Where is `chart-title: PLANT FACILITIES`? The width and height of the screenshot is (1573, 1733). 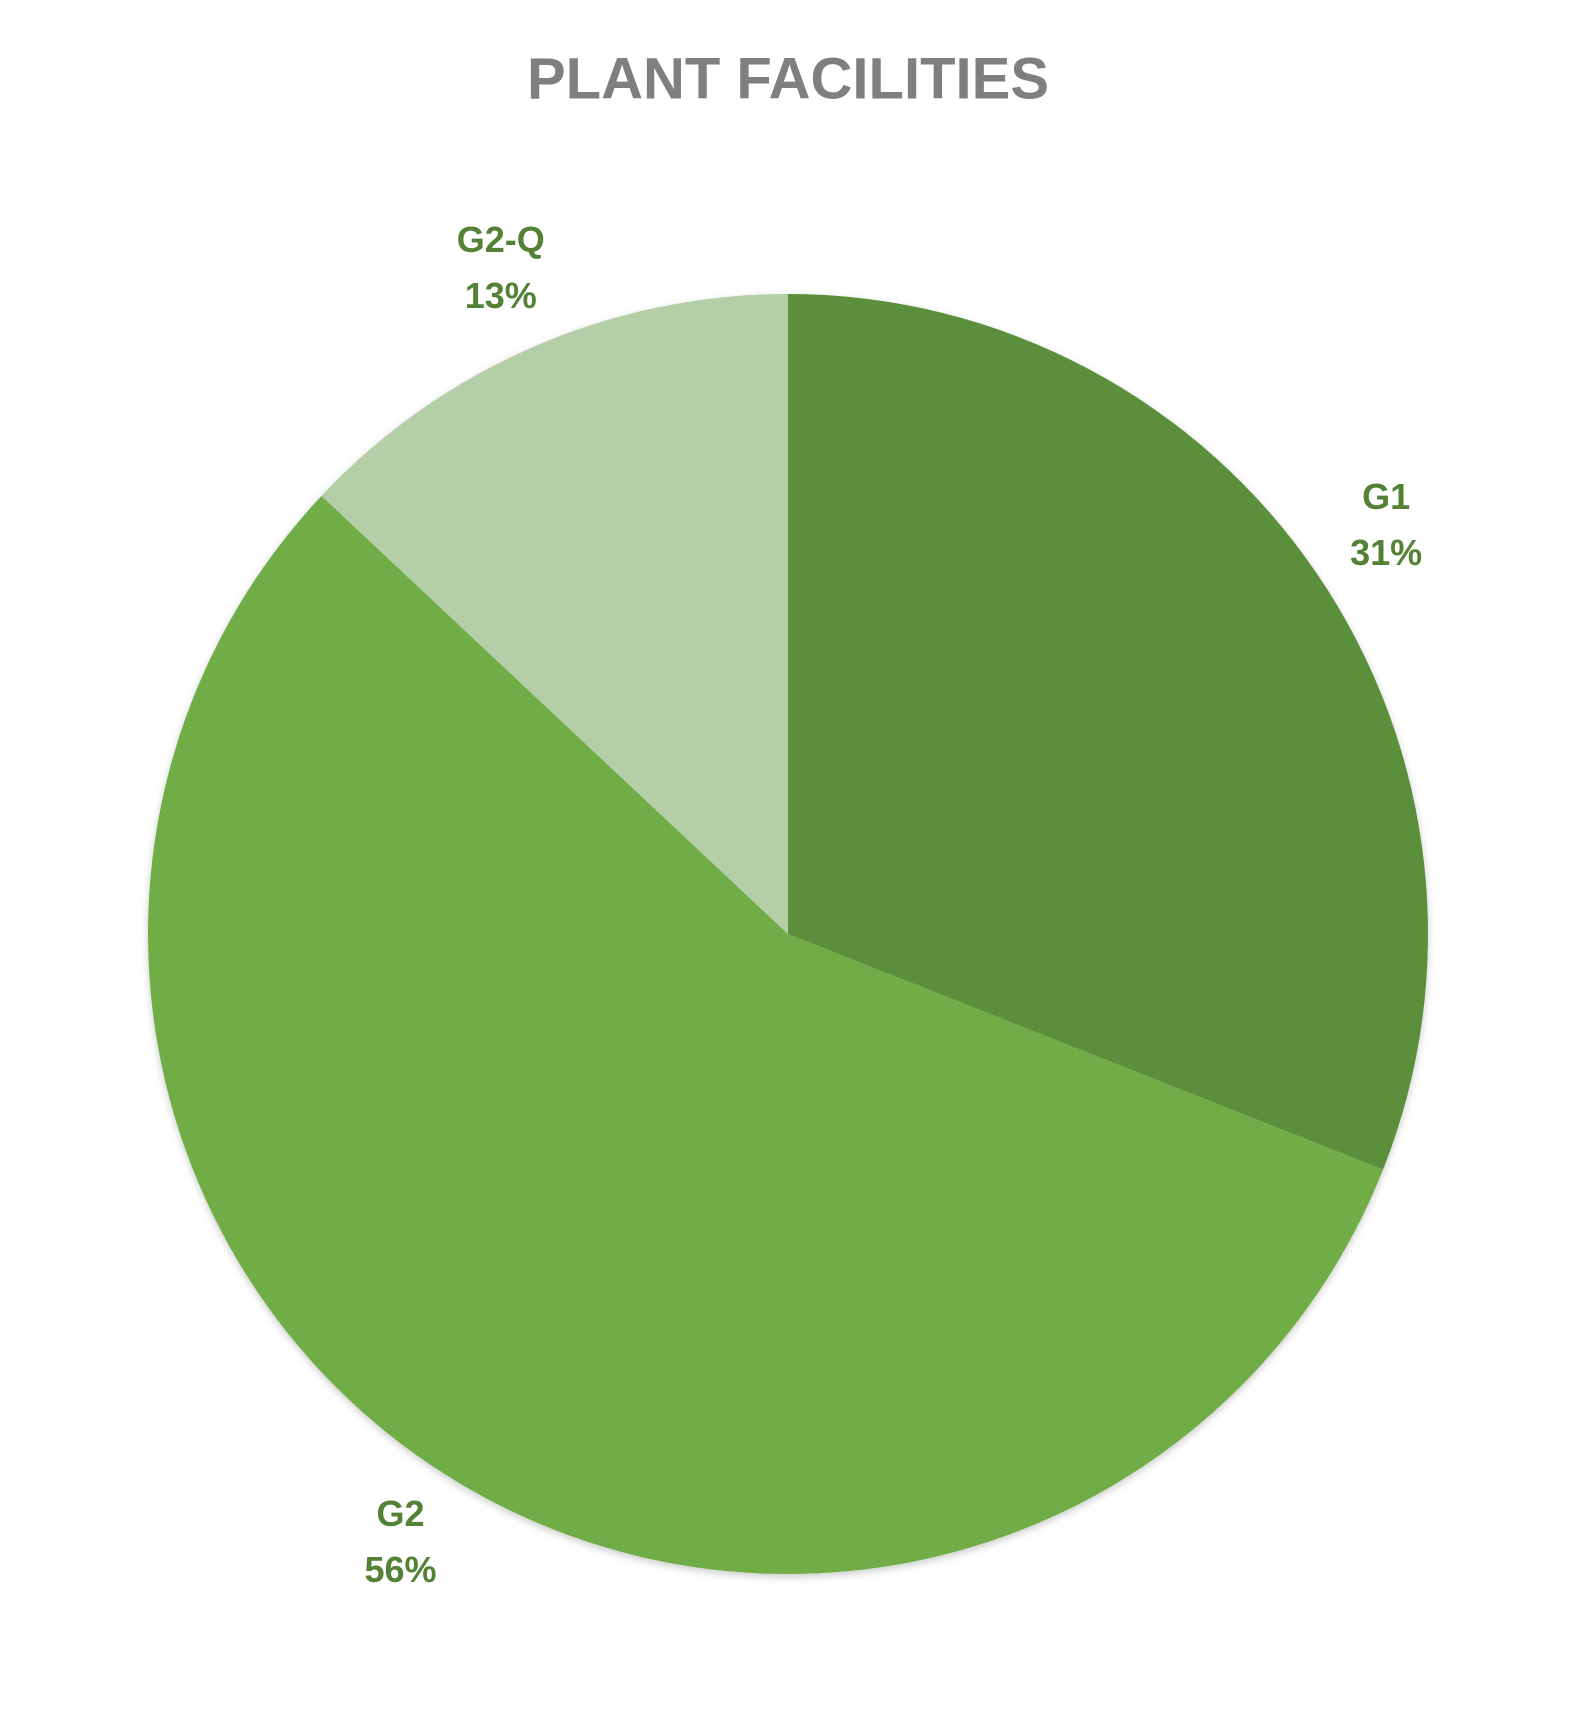
chart-title: PLANT FACILITIES is located at coordinates (788, 78).